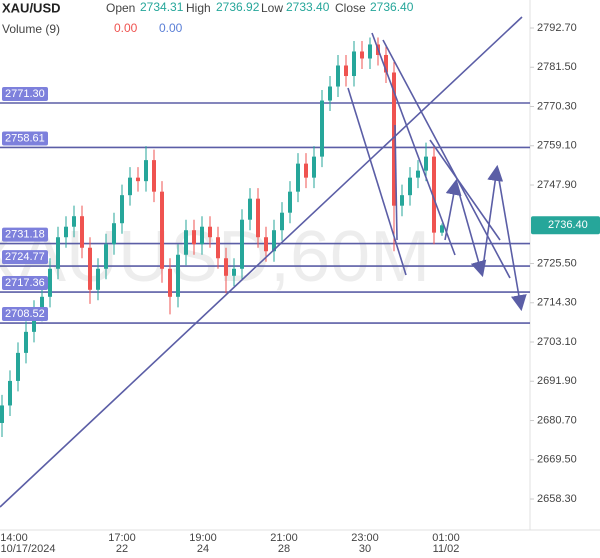  What do you see at coordinates (308, 7) in the screenshot?
I see `low-value: 2733.40` at bounding box center [308, 7].